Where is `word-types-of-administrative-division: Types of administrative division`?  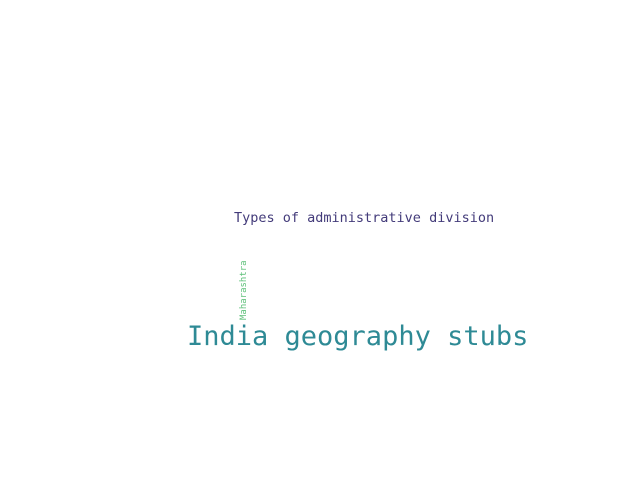 word-types-of-administrative-division: Types of administrative division is located at coordinates (364, 218).